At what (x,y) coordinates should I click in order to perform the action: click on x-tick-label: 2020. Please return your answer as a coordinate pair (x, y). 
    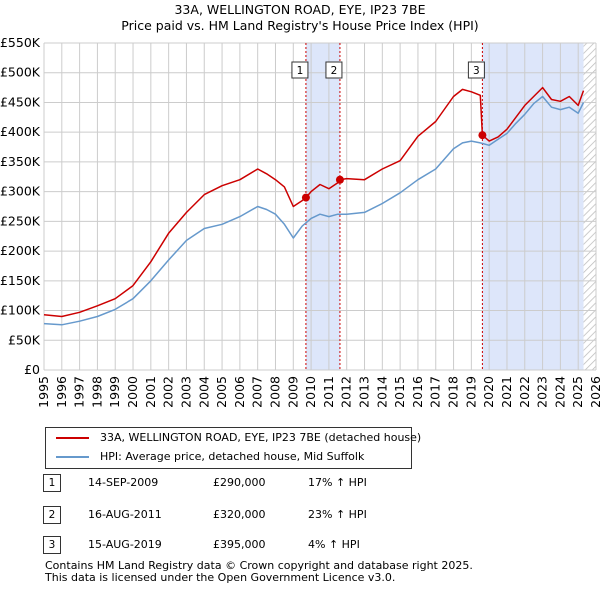
    Looking at the image, I should click on (488, 392).